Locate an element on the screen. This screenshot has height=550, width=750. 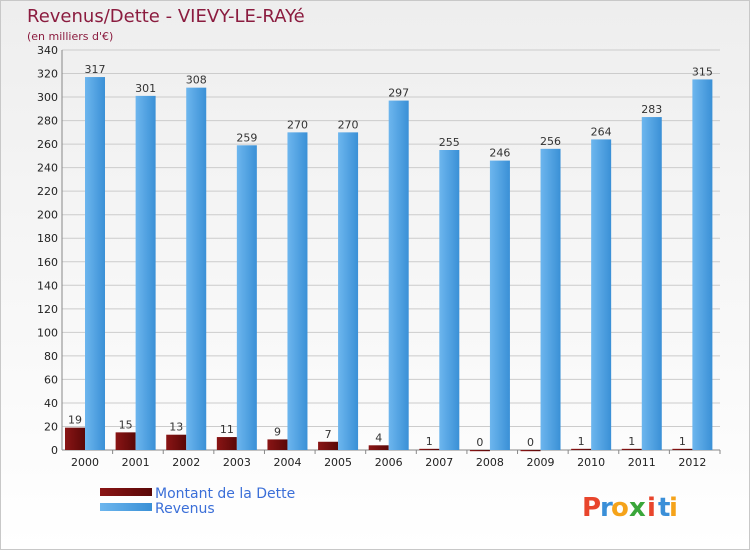
data-label-revenus-2003: 259 is located at coordinates (246, 137).